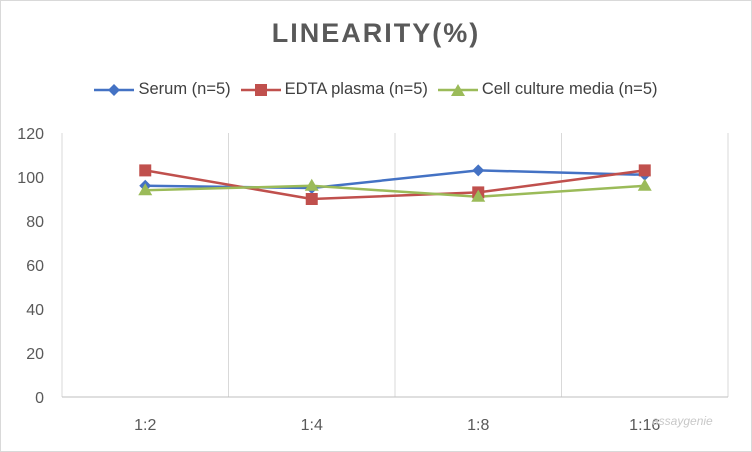 This screenshot has height=452, width=752. Describe the element at coordinates (478, 170) in the screenshot. I see `data-point-diamond` at that location.